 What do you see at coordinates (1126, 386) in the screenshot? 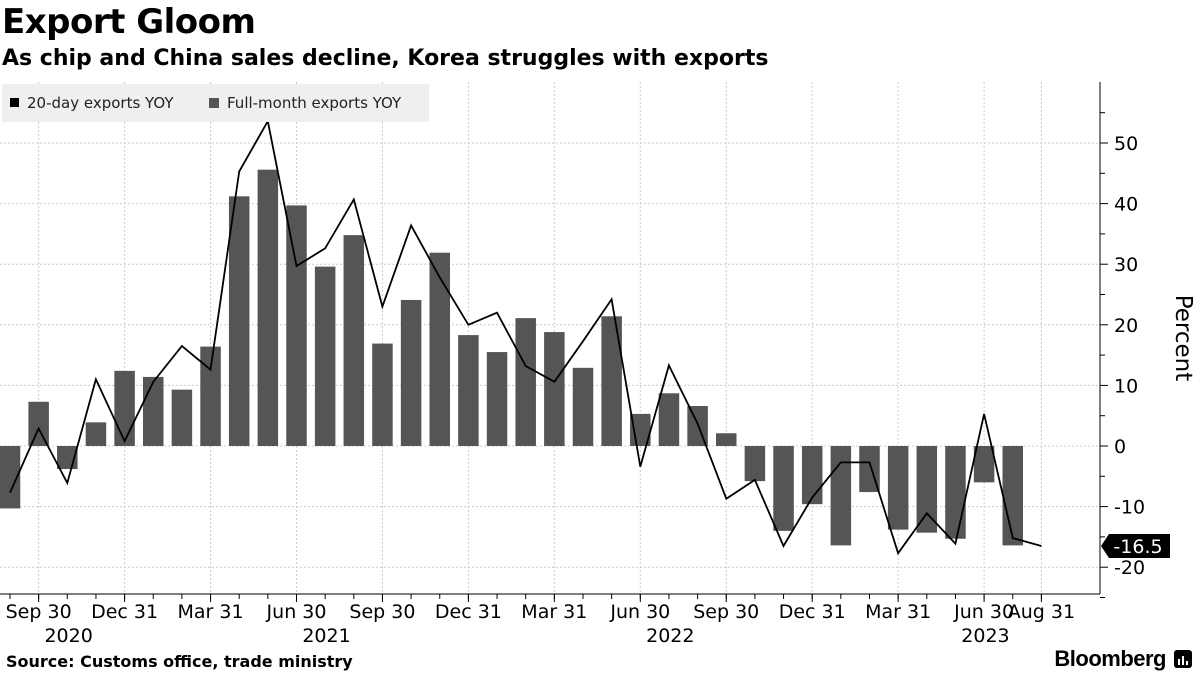
I see `y-tick-label: 10` at bounding box center [1126, 386].